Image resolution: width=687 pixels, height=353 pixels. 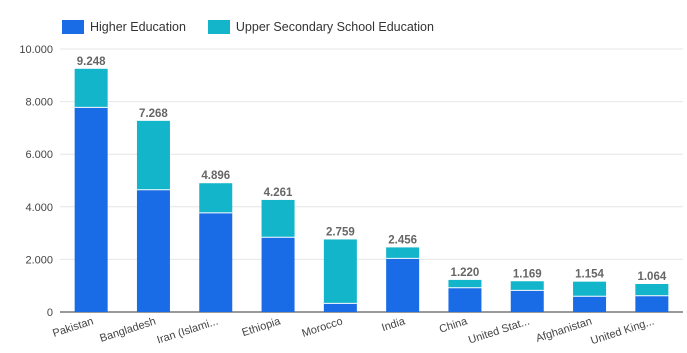 I want to click on bar-total-label: 2.456, so click(x=402, y=240).